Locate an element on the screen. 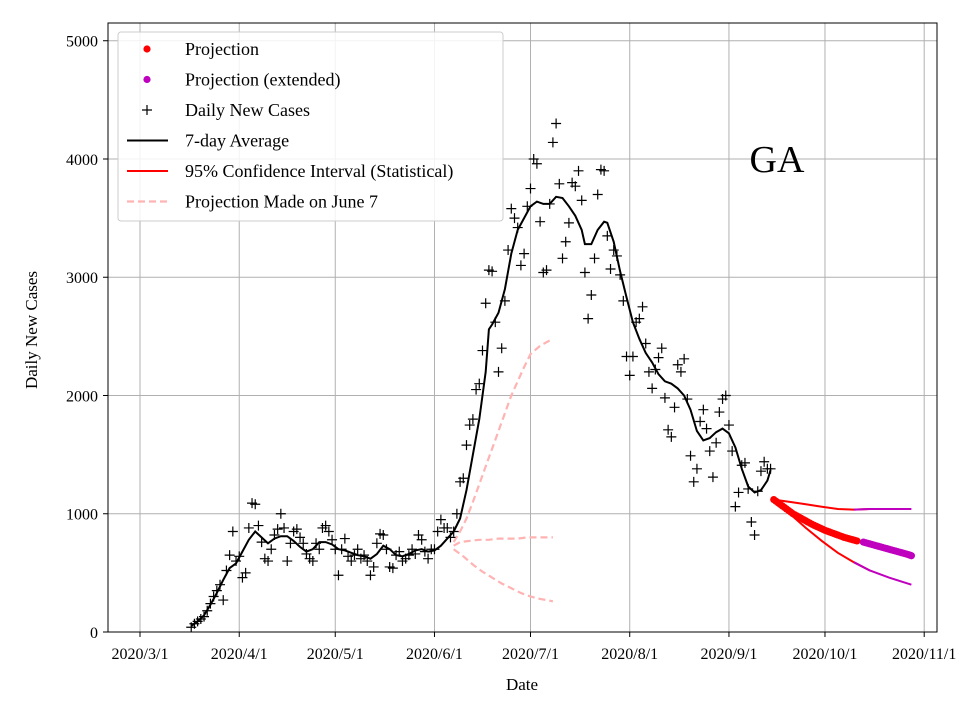 This screenshot has width=960, height=720. legend-item: Projection (extended) is located at coordinates (241, 80).